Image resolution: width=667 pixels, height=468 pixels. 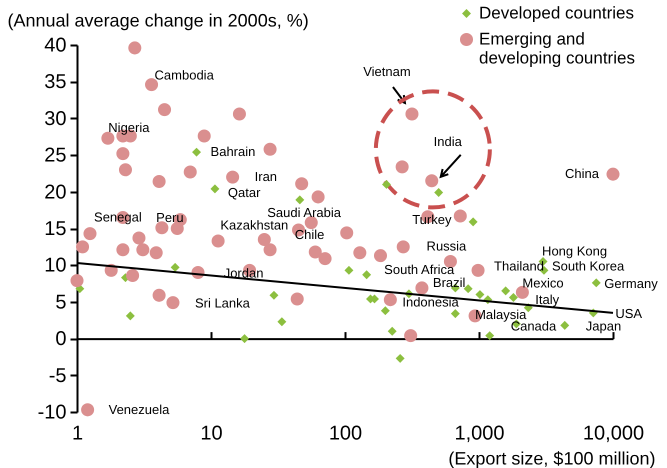 I want to click on annotation: Cambodia, so click(x=184, y=75).